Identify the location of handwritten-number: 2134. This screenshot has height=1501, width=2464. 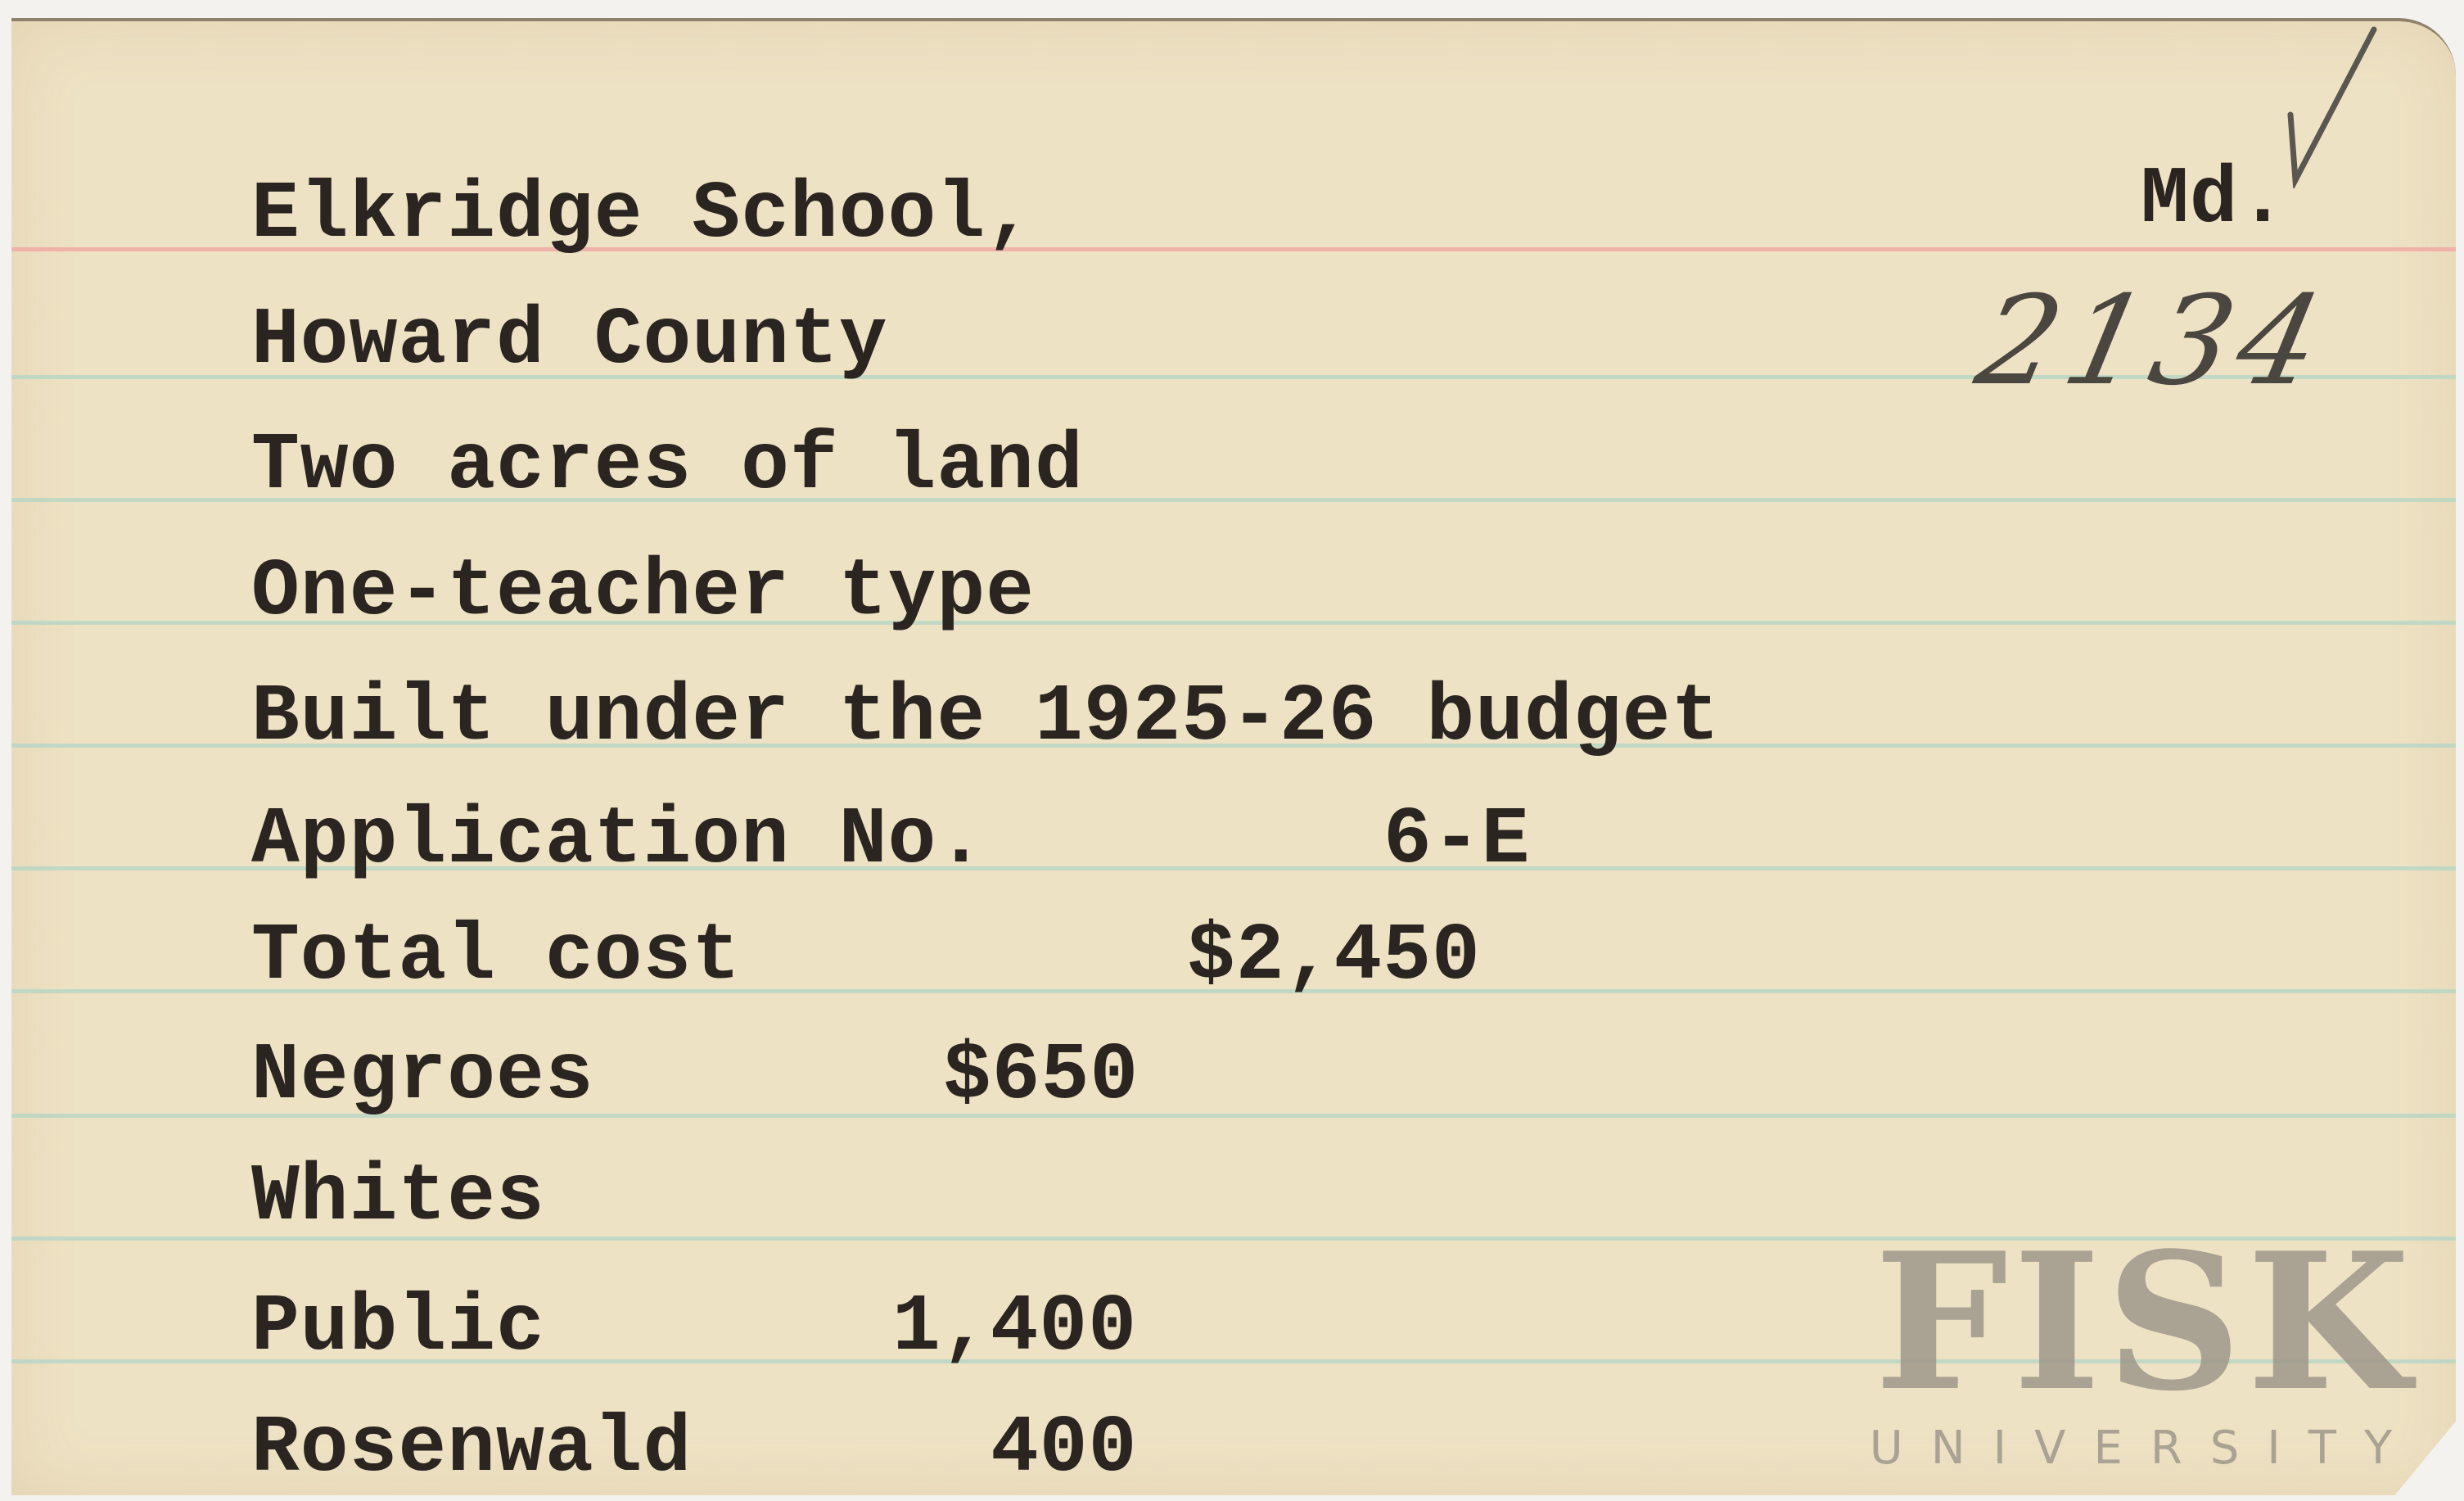
(2153, 341).